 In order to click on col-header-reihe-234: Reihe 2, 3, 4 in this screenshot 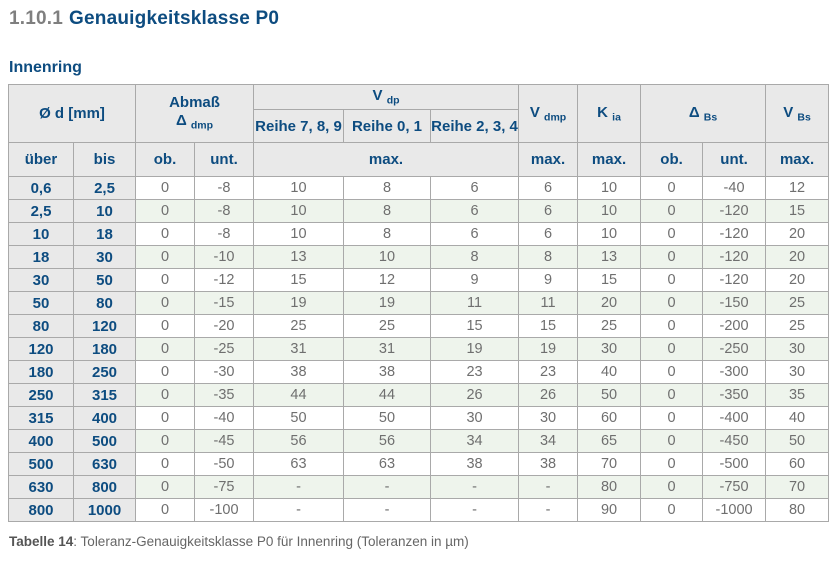, I will do `click(474, 126)`.